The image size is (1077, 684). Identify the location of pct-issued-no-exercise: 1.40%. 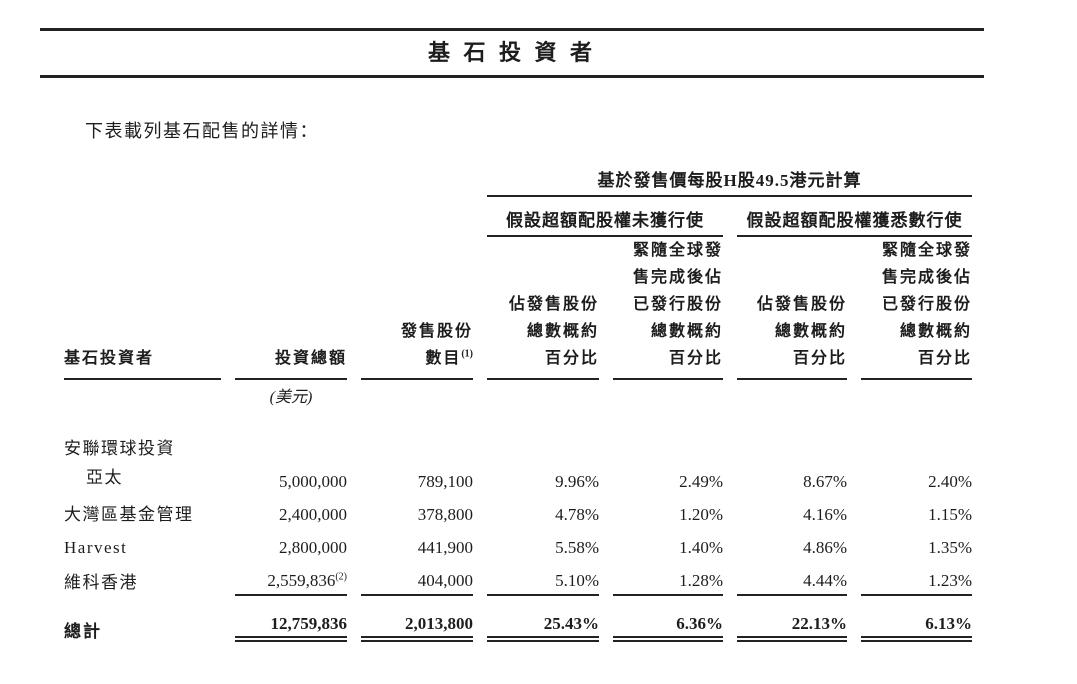
(701, 547).